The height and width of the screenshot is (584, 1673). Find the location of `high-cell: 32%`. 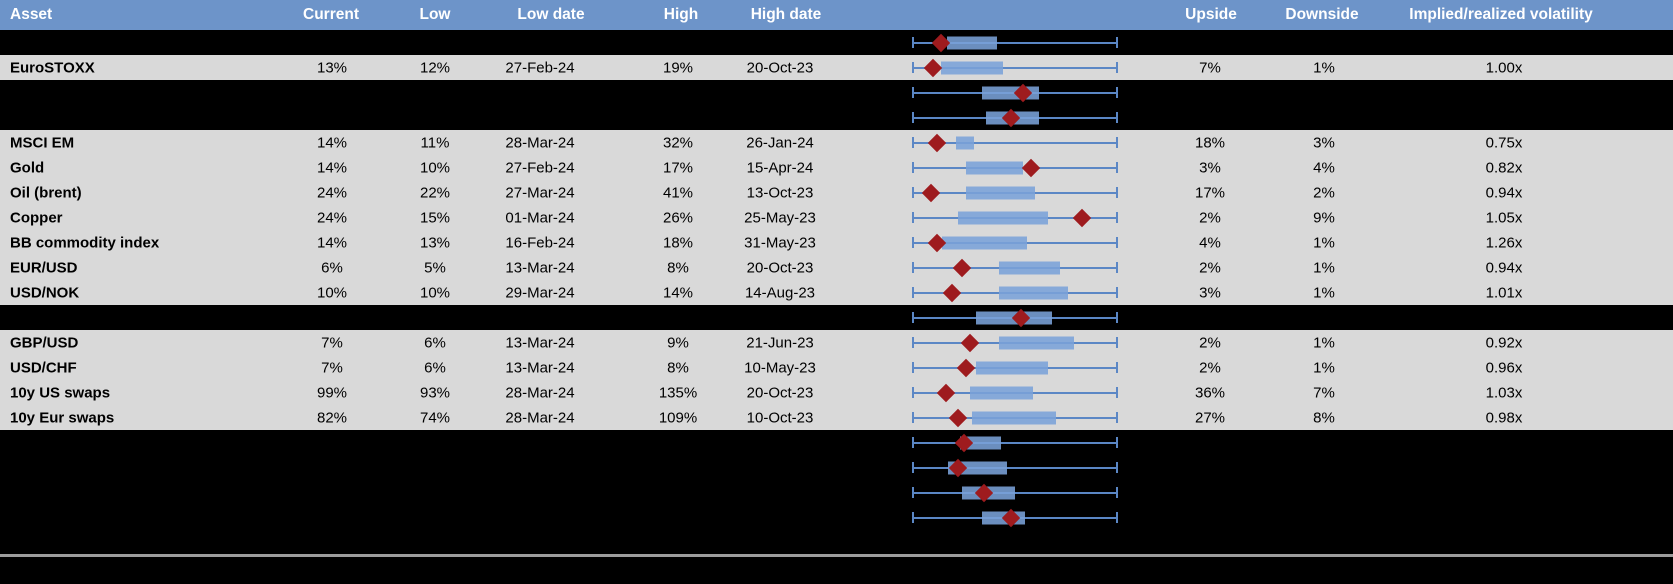

high-cell: 32% is located at coordinates (678, 142).